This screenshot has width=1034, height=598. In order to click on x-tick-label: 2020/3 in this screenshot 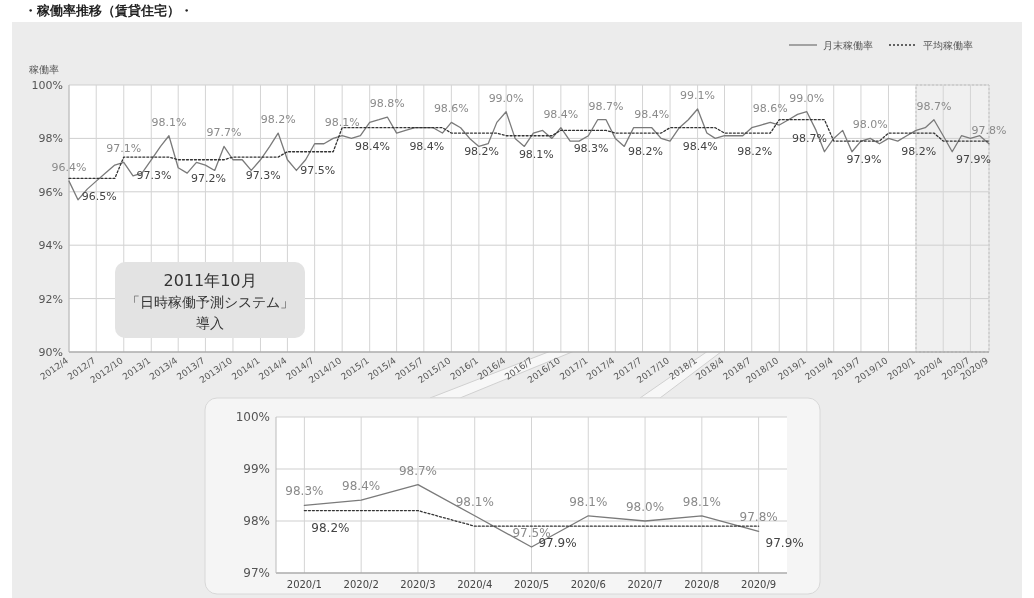, I will do `click(418, 584)`.